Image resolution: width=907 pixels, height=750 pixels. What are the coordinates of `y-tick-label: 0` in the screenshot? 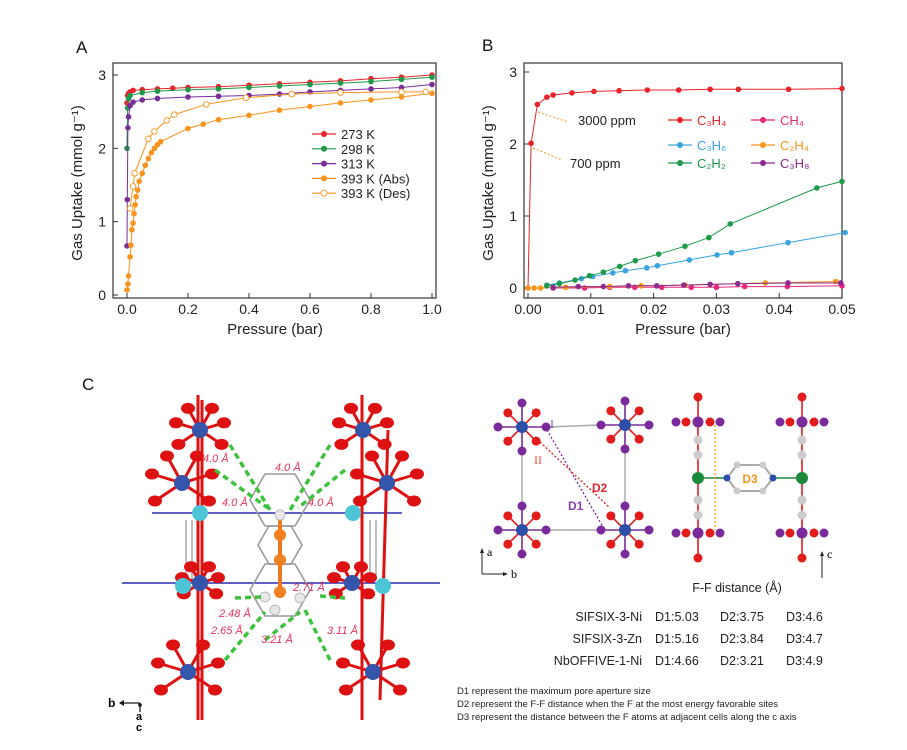 It's located at (513, 288).